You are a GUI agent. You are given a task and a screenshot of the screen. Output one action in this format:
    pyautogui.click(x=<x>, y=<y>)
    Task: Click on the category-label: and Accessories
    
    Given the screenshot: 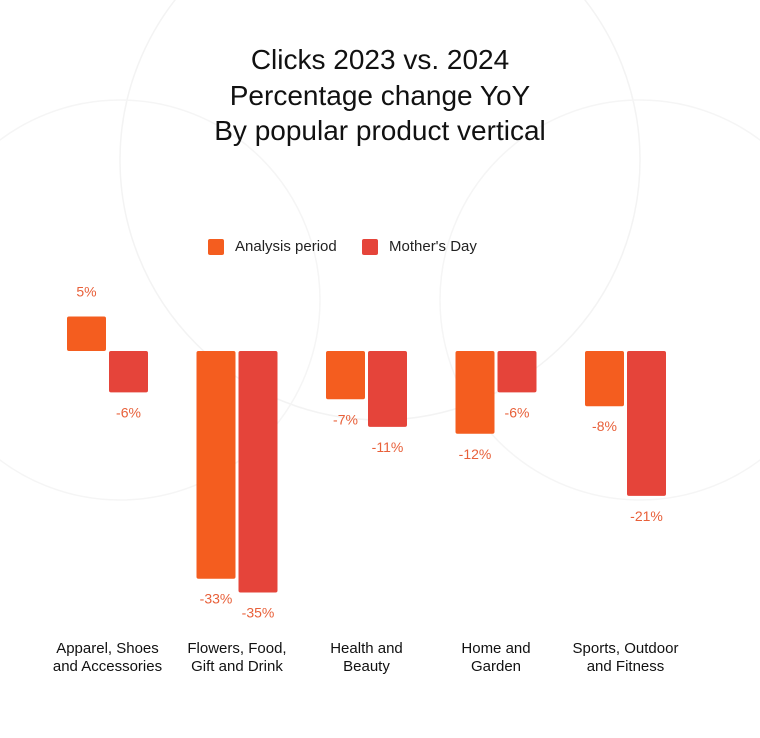 What is the action you would take?
    pyautogui.click(x=107, y=666)
    